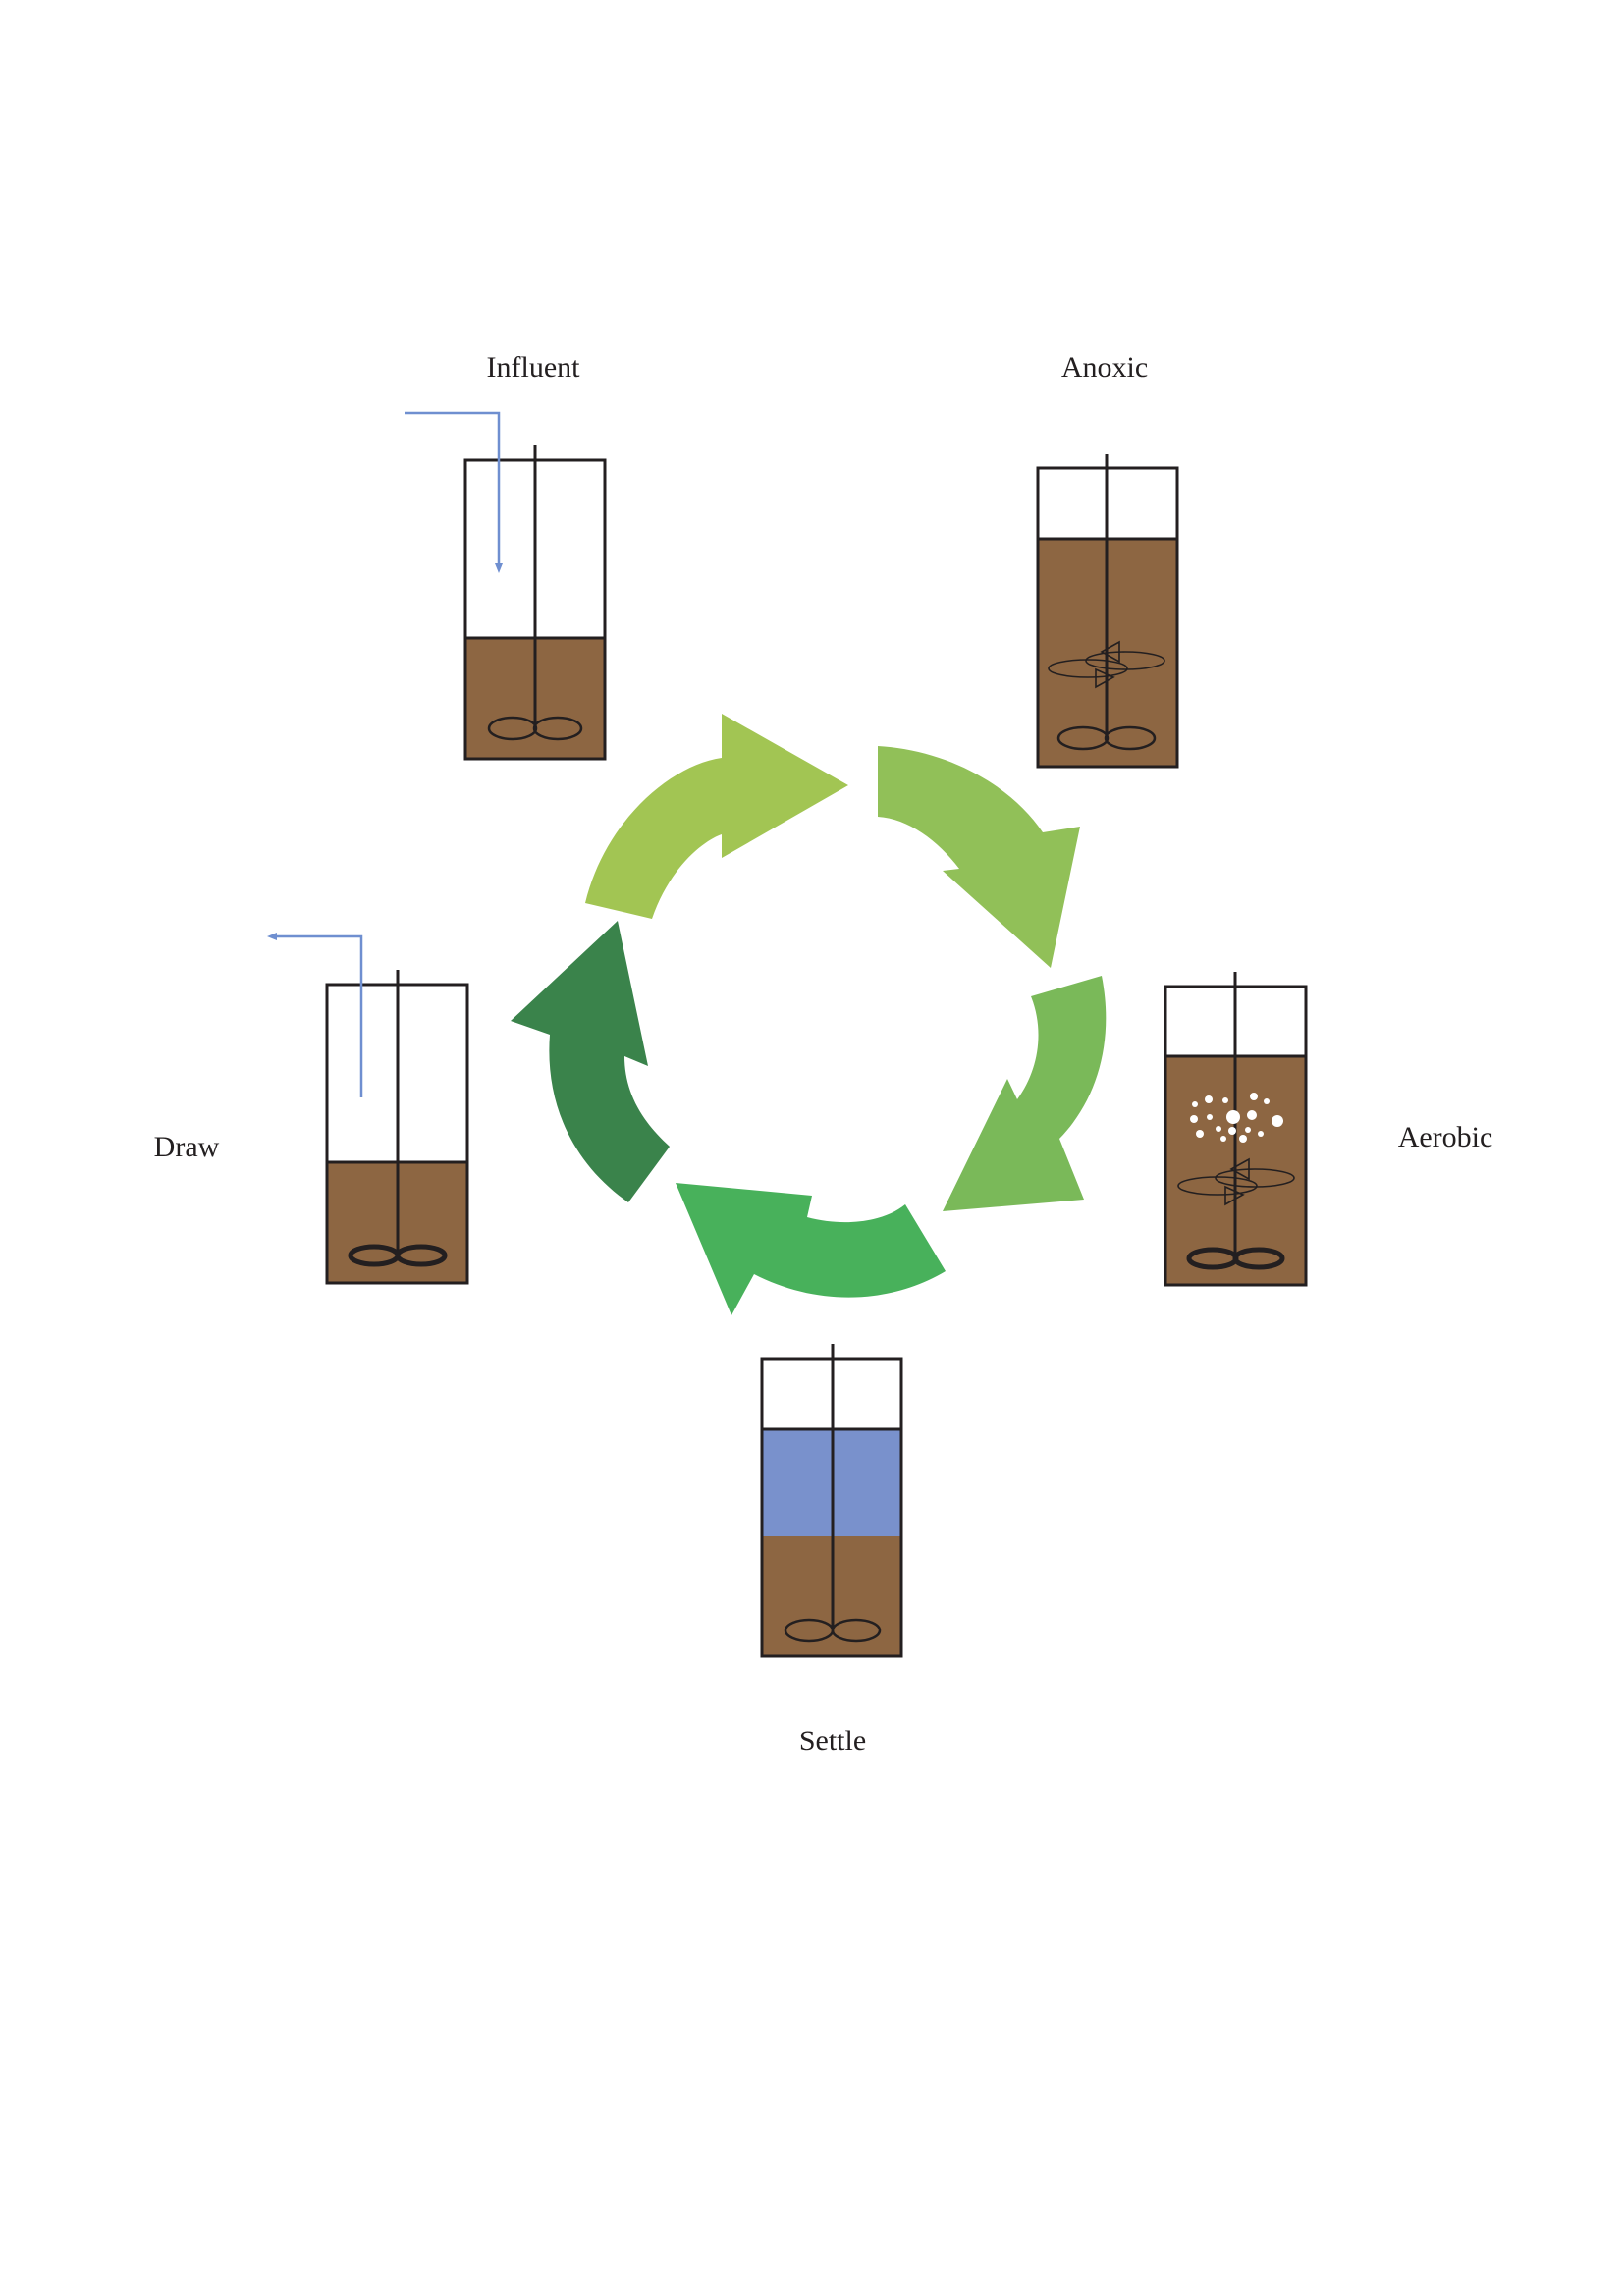  I want to click on inflow-arrowhead, so click(499, 568).